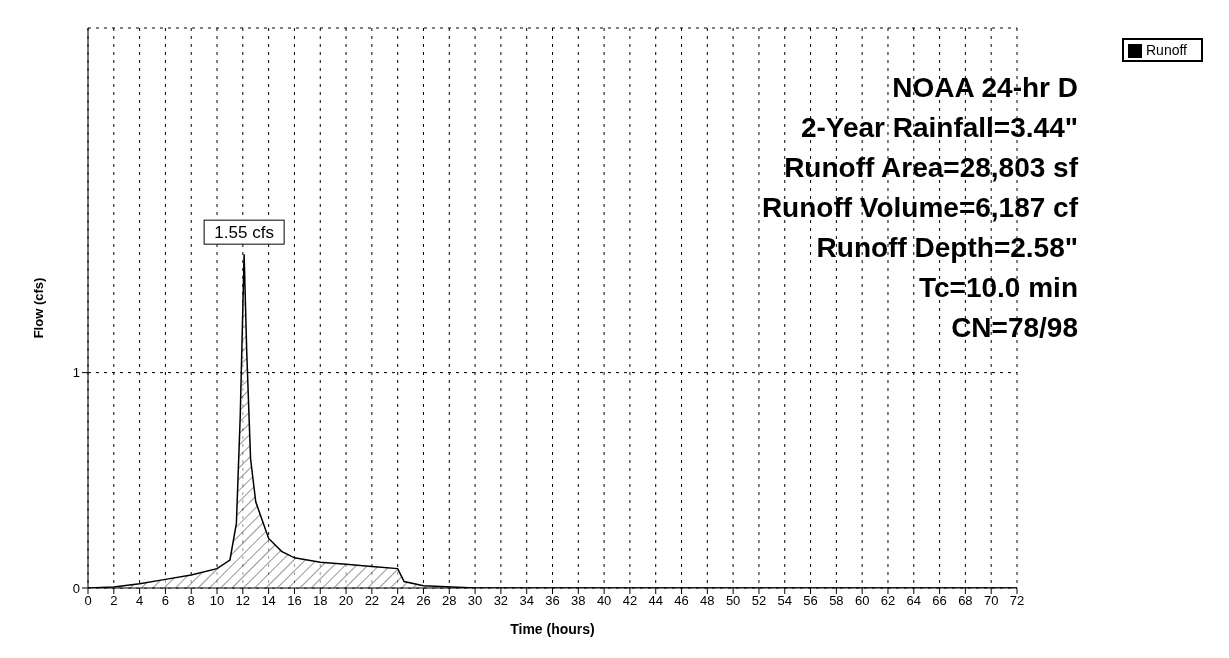 The height and width of the screenshot is (658, 1229). What do you see at coordinates (991, 601) in the screenshot?
I see `x-tick-label: 70` at bounding box center [991, 601].